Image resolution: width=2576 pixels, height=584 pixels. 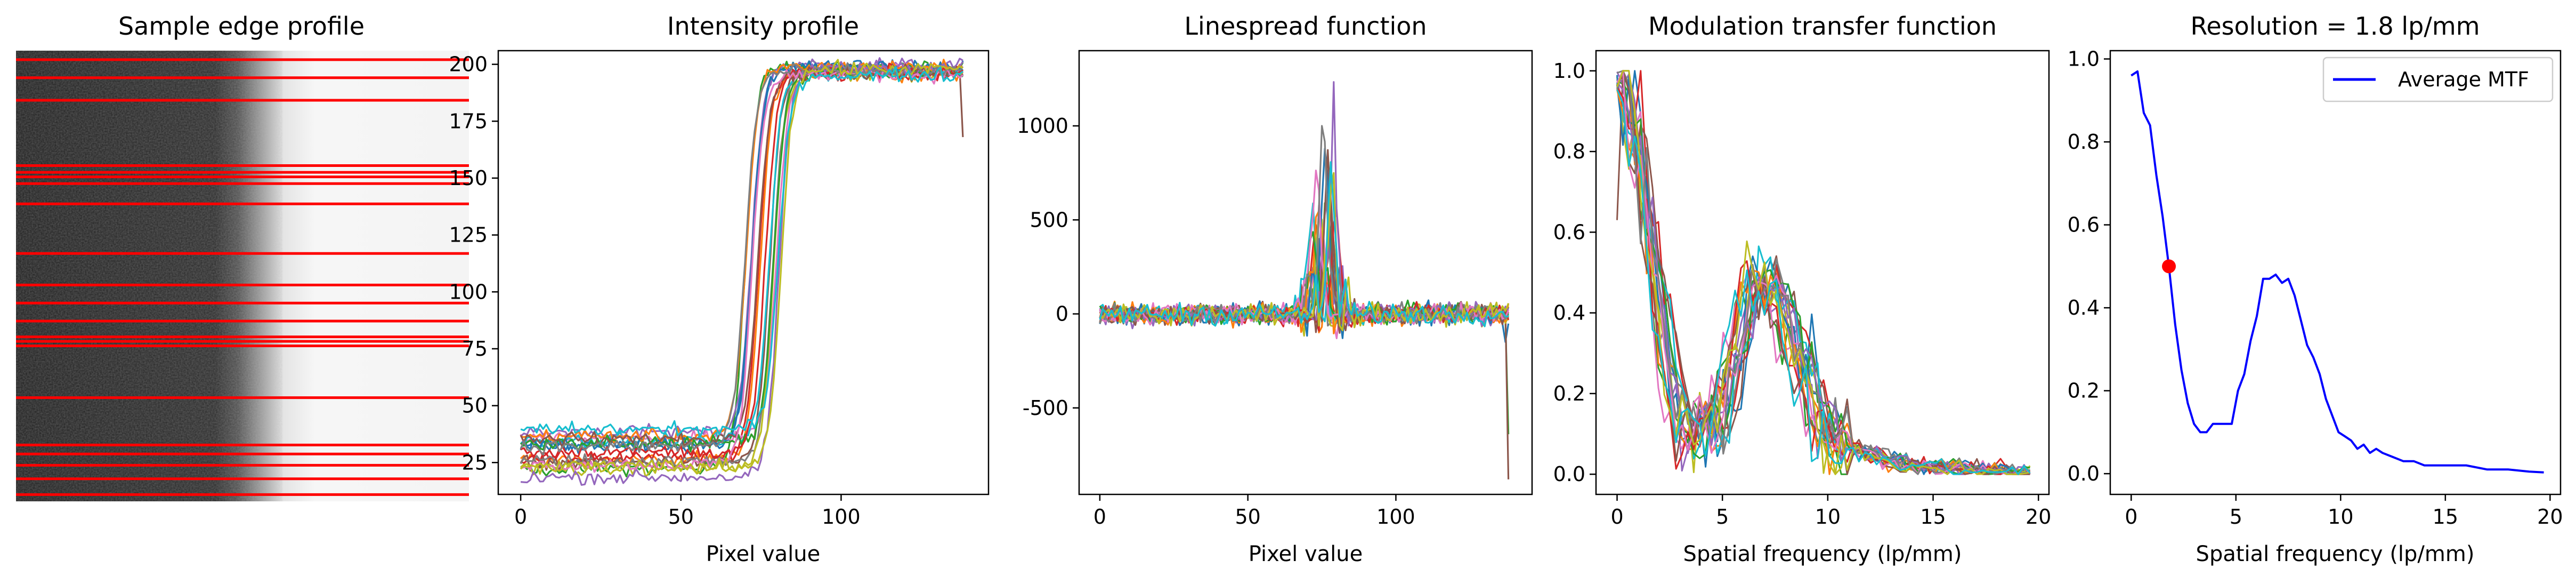 What do you see at coordinates (475, 349) in the screenshot?
I see `y-tick-label: 75` at bounding box center [475, 349].